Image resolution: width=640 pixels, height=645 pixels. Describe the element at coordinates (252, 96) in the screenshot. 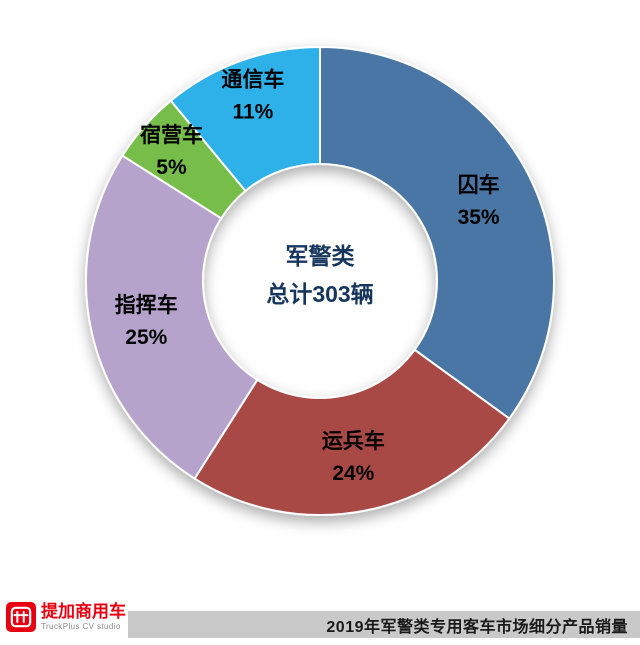

I see `slice-label-通信车: 通信车 11%` at that location.